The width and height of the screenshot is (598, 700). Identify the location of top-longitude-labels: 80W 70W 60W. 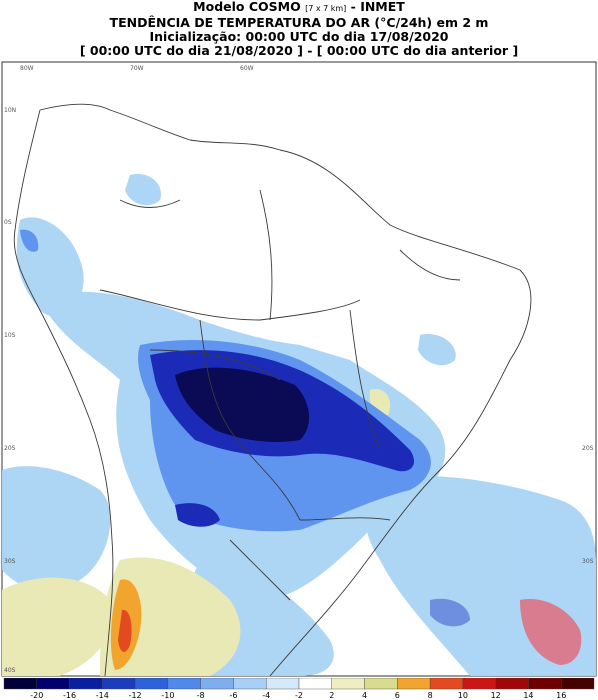
(137, 68).